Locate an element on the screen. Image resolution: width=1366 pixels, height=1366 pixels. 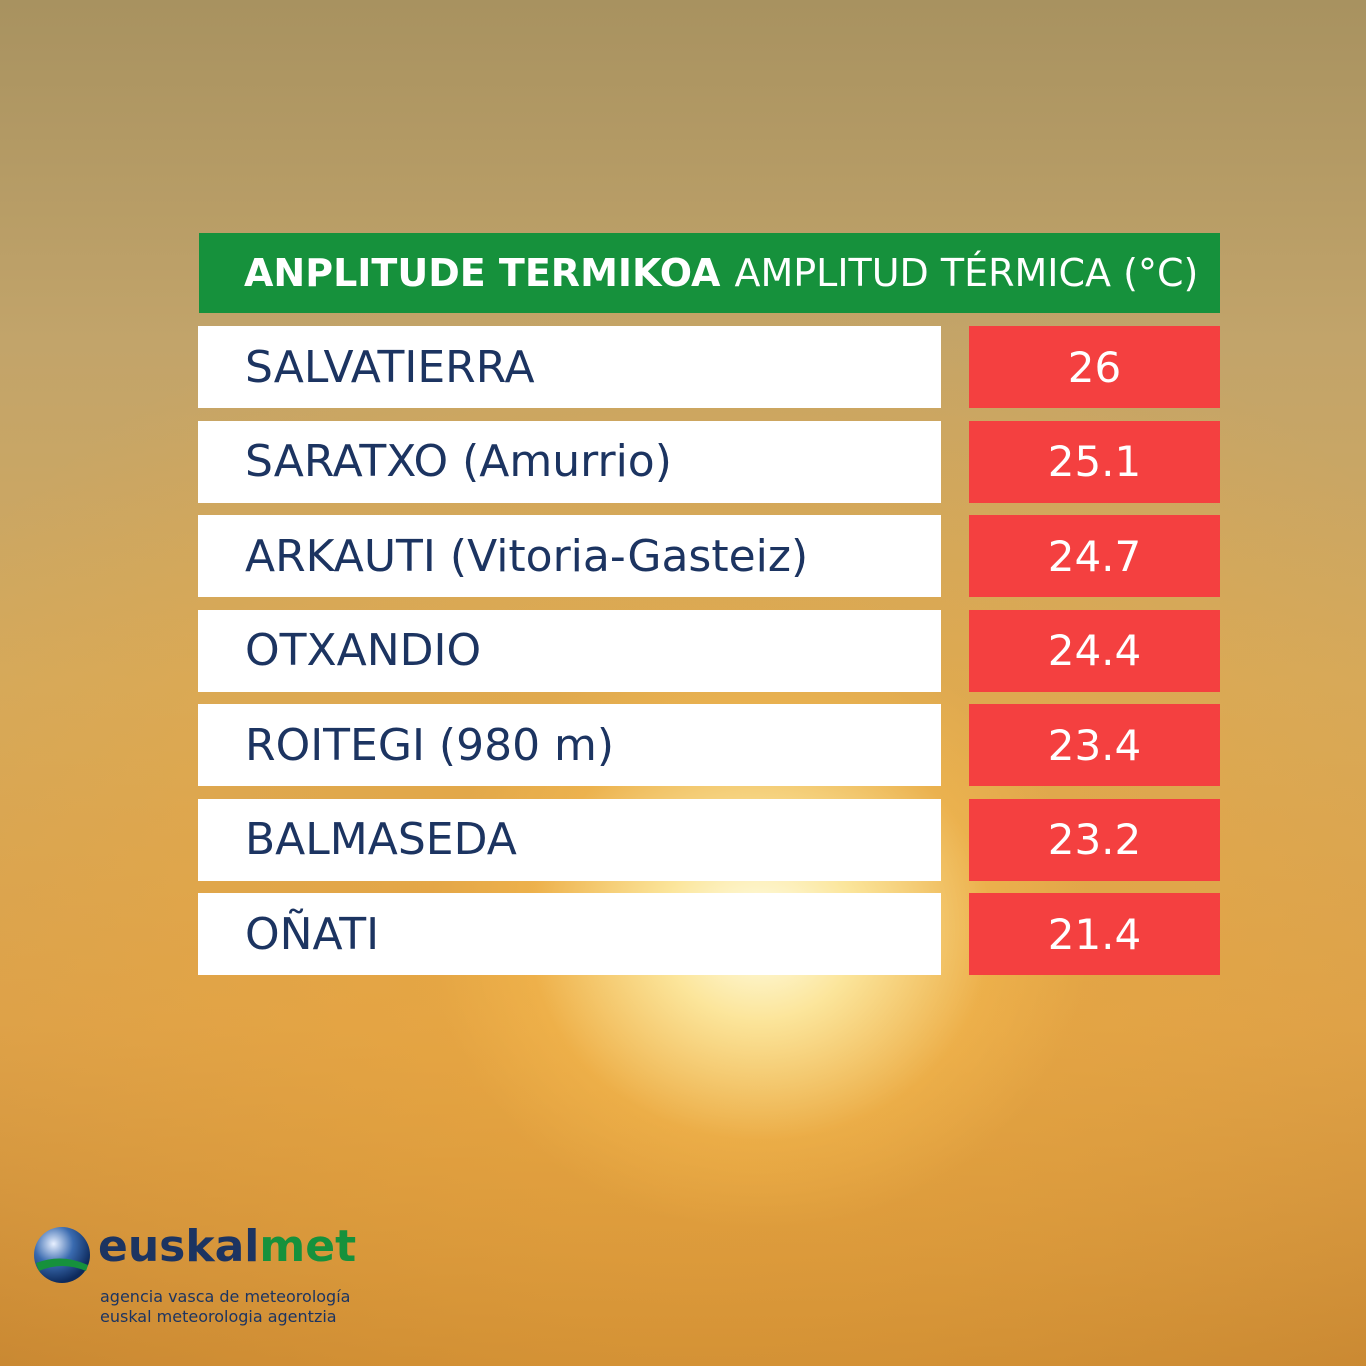
logo-name-a: euskal is located at coordinates (179, 1246).